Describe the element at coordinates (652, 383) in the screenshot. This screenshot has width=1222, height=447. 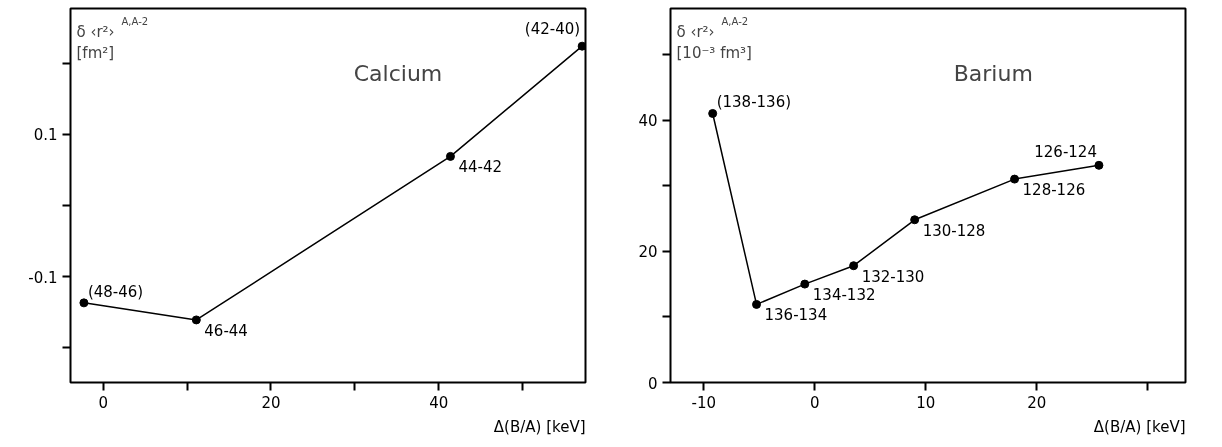
I see `y-tick-label: 0` at that location.